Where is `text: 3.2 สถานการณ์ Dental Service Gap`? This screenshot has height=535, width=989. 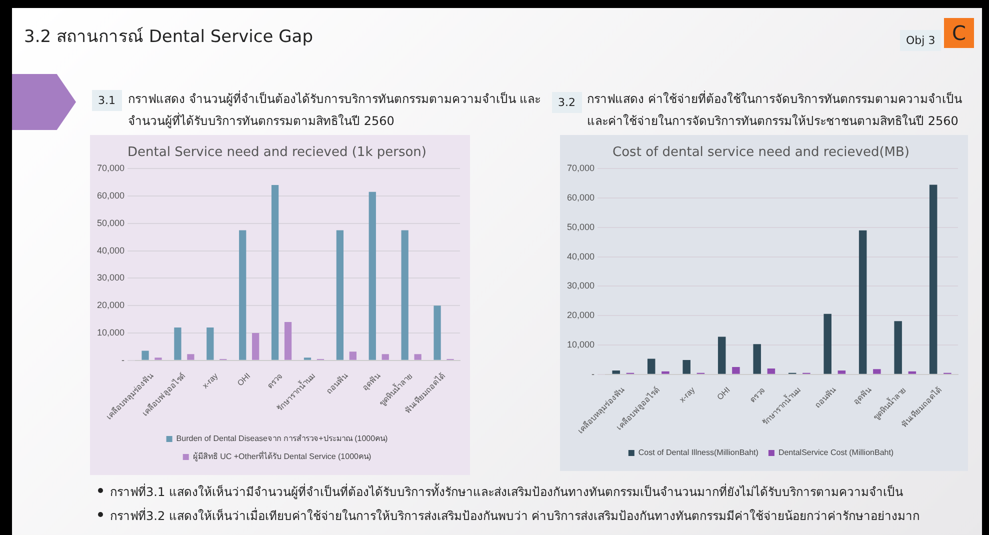
text: 3.2 สถานการณ์ Dental Service Gap is located at coordinates (168, 37).